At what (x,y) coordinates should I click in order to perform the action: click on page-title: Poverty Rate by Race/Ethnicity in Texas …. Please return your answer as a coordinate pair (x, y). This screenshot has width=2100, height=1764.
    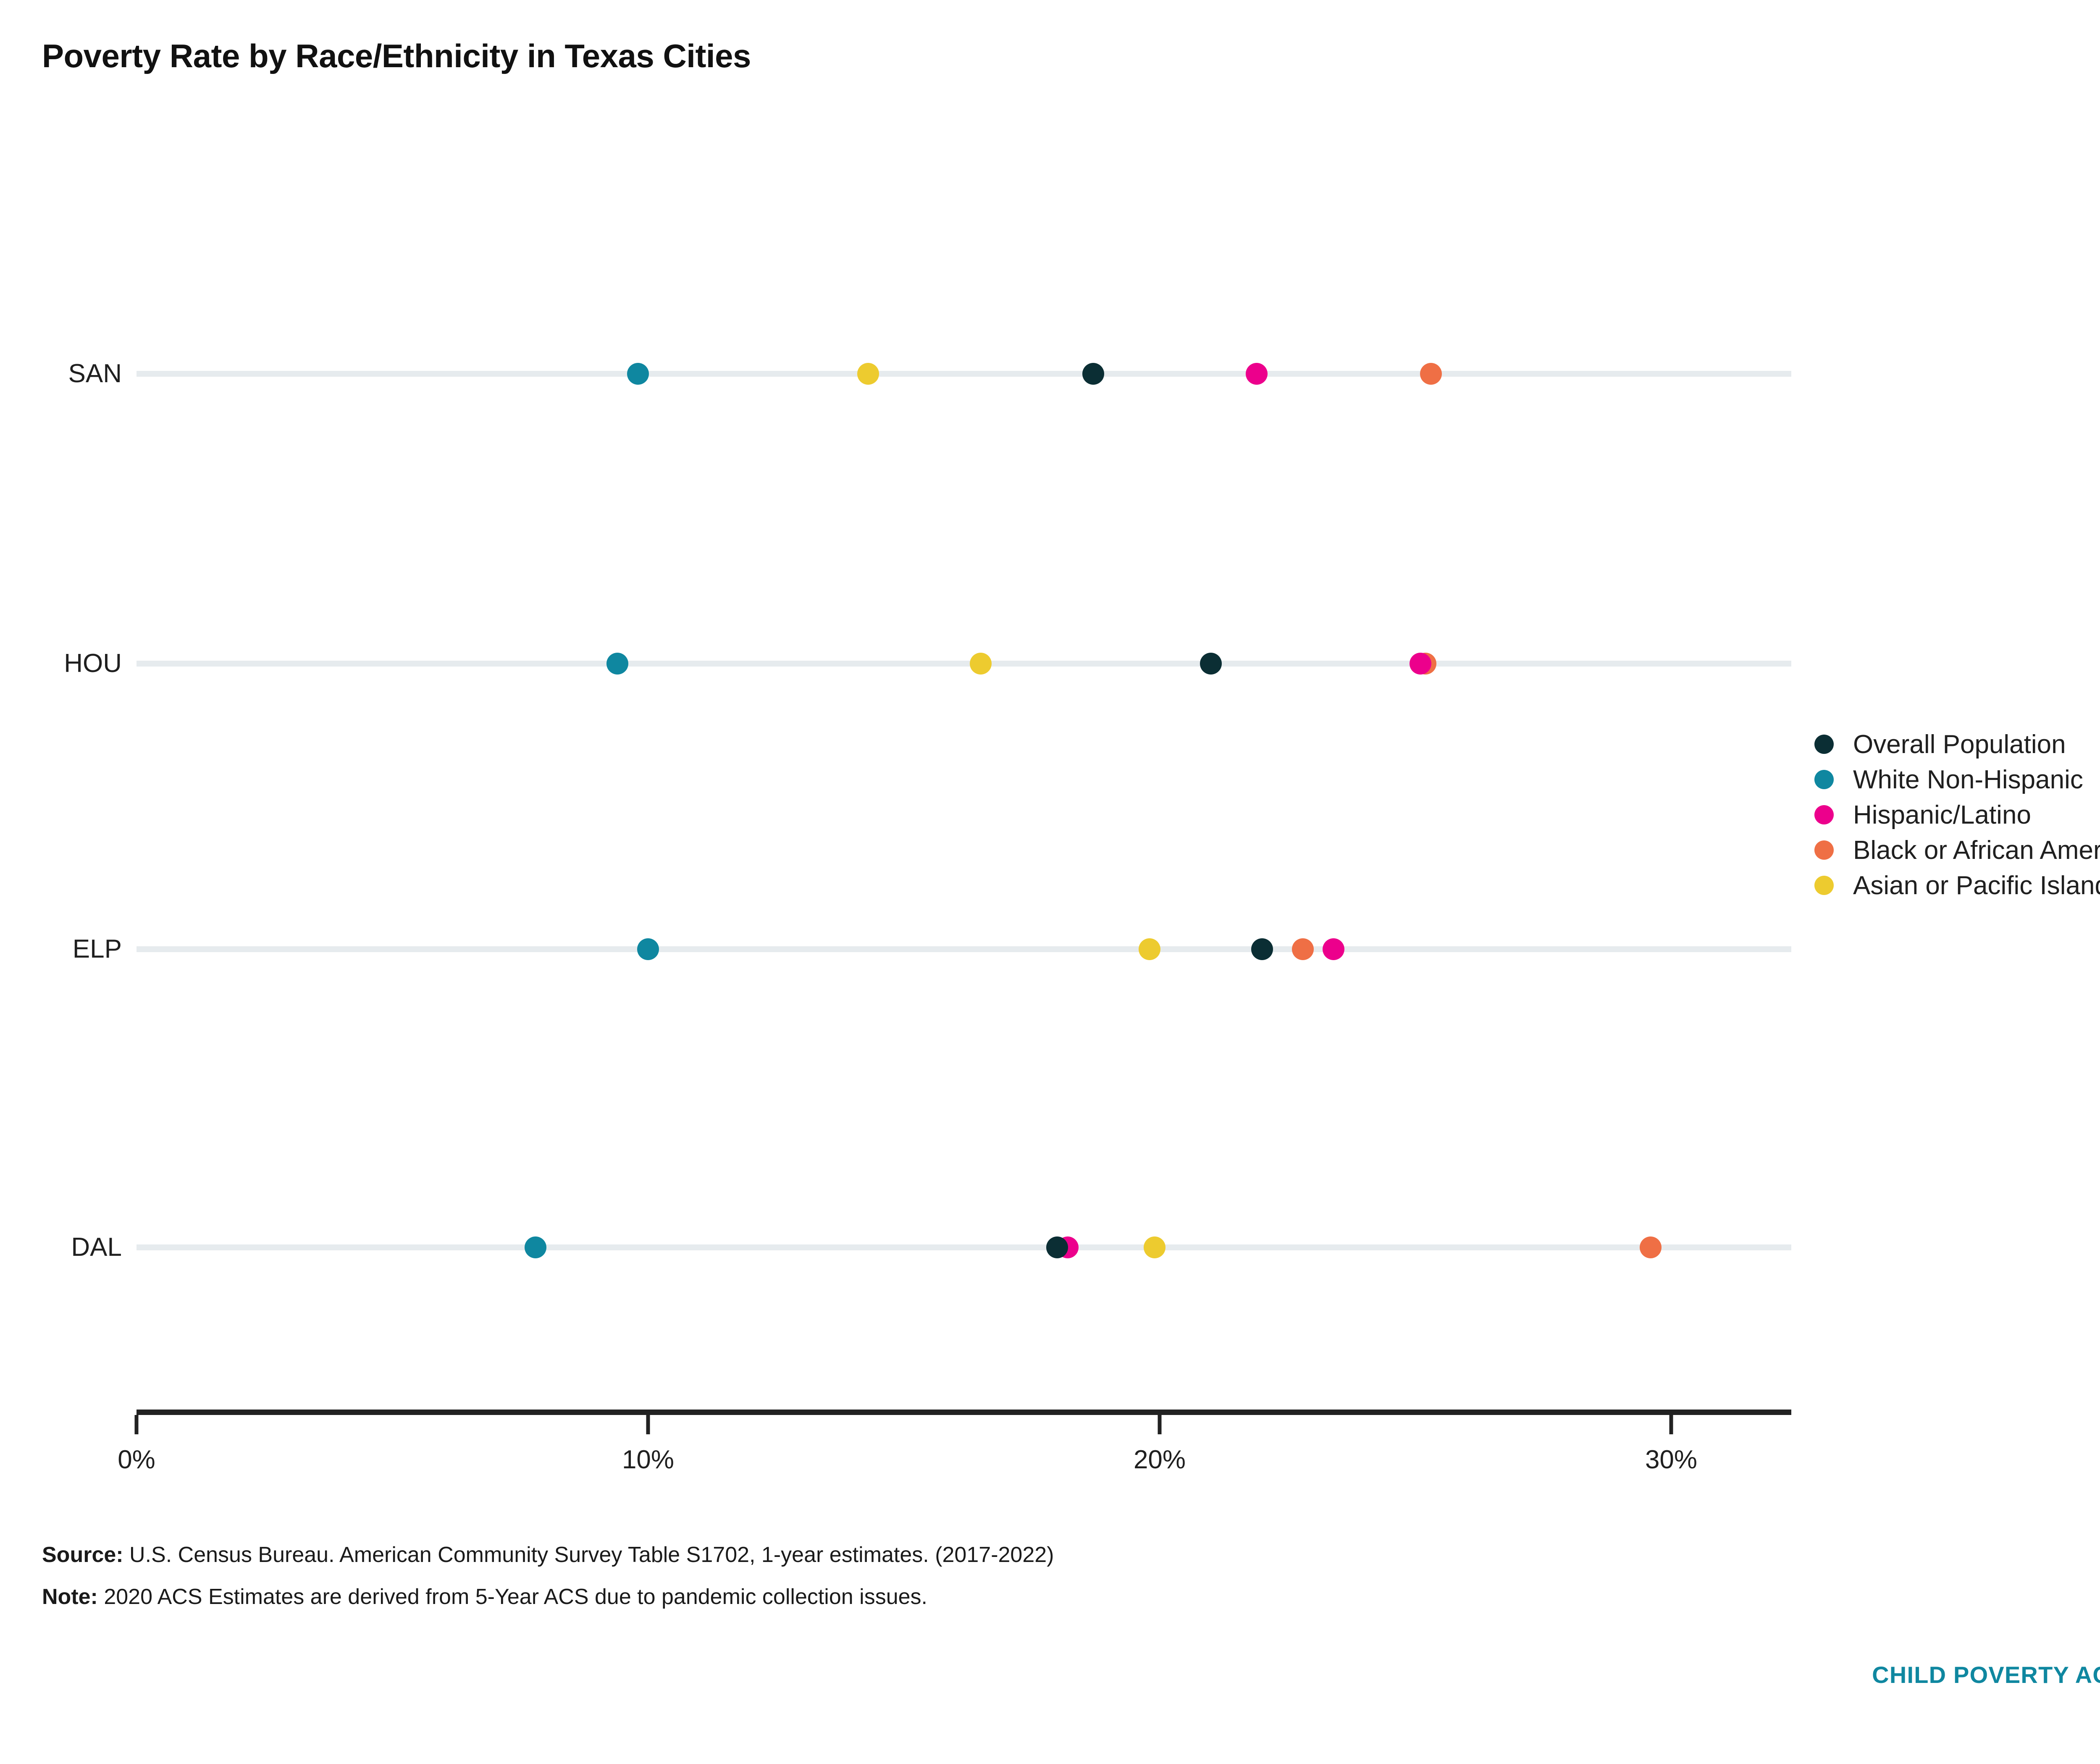
    Looking at the image, I should click on (396, 55).